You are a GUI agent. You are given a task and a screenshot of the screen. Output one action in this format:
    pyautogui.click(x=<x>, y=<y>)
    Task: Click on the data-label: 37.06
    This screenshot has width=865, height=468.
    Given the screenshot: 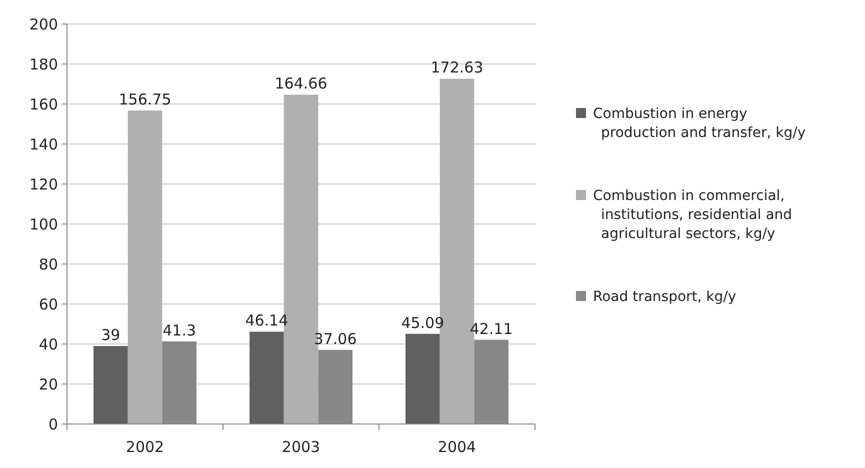 What is the action you would take?
    pyautogui.click(x=335, y=339)
    